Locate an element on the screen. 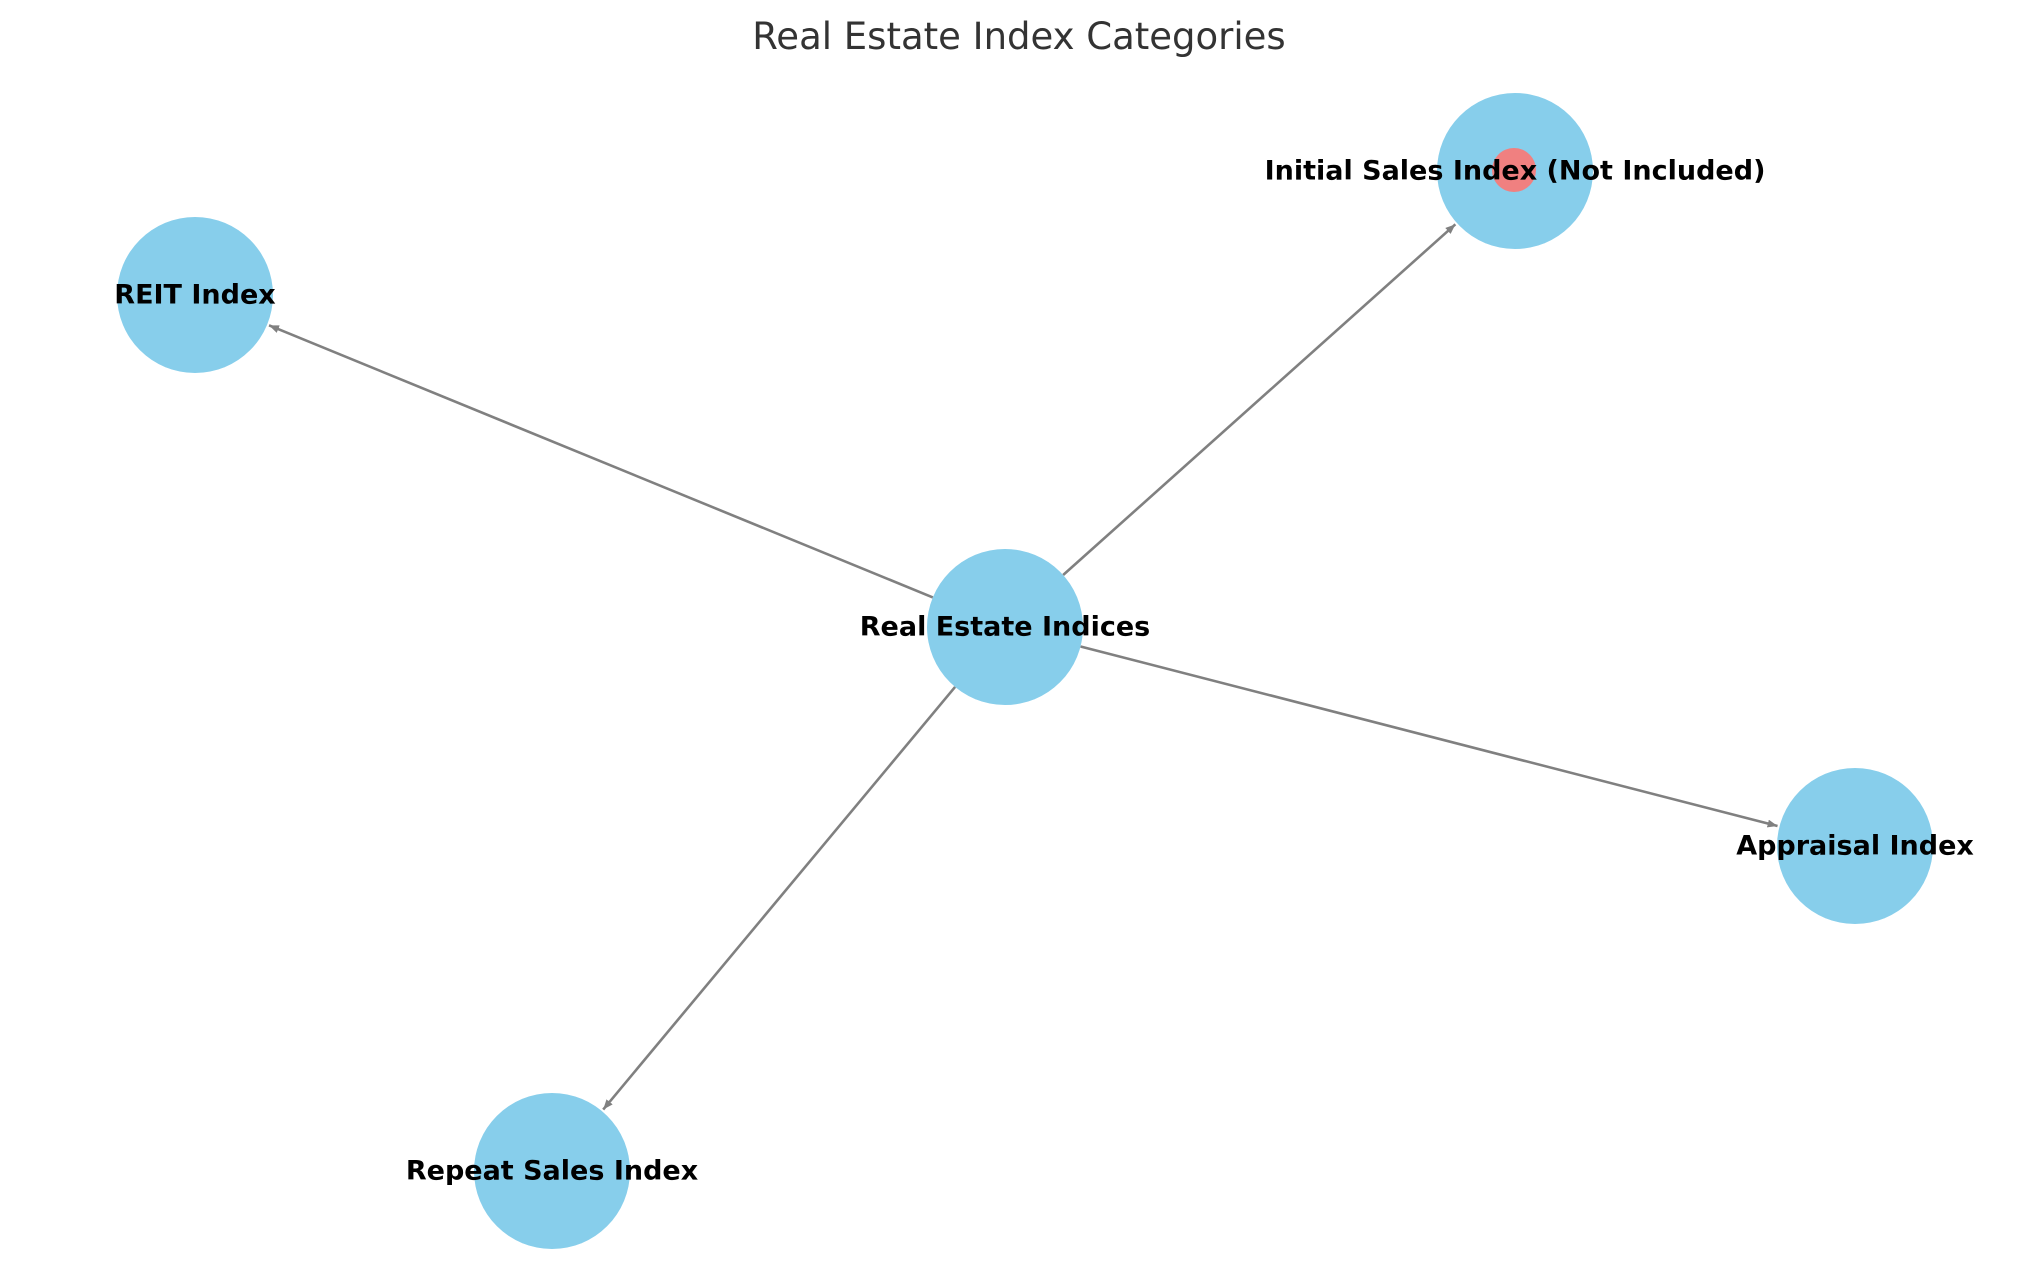 This screenshot has height=1286, width=2039. node-reit-label: REIT Index is located at coordinates (194, 295).